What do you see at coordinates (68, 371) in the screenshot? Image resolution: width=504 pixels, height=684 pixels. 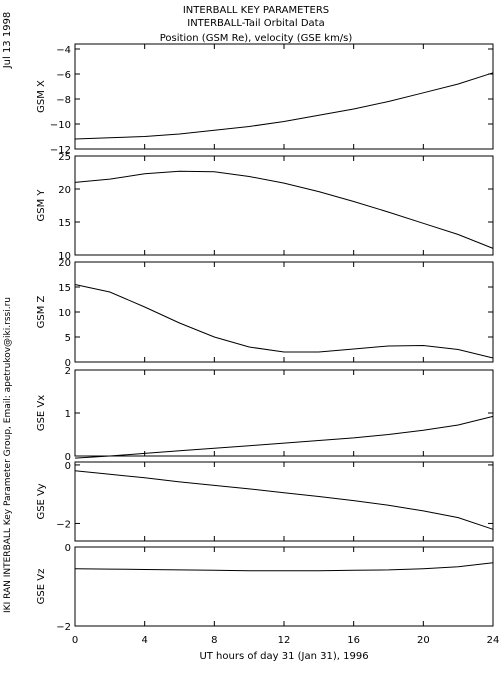 I see `y-tick-label: 2` at bounding box center [68, 371].